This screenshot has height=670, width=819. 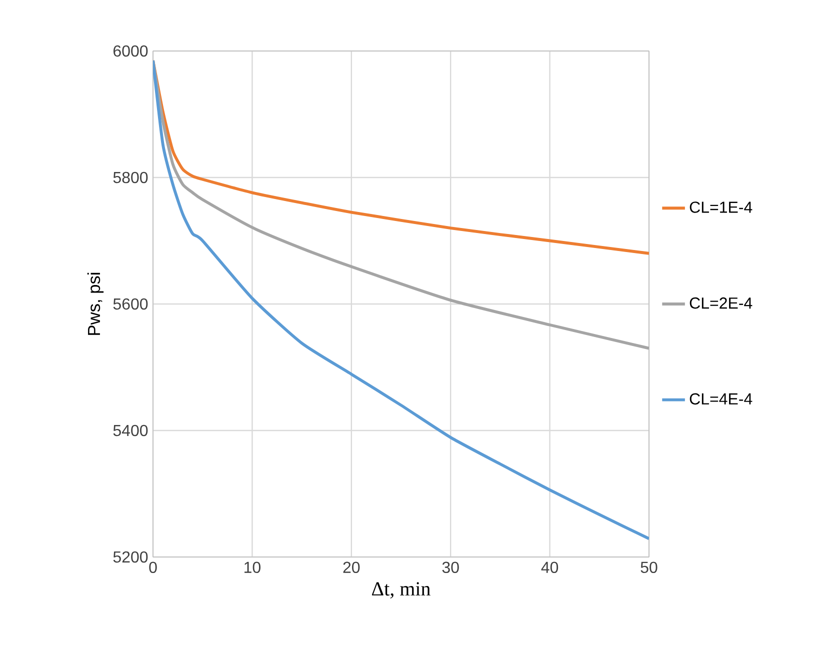 I want to click on y-tick-label: 6000, so click(x=131, y=51).